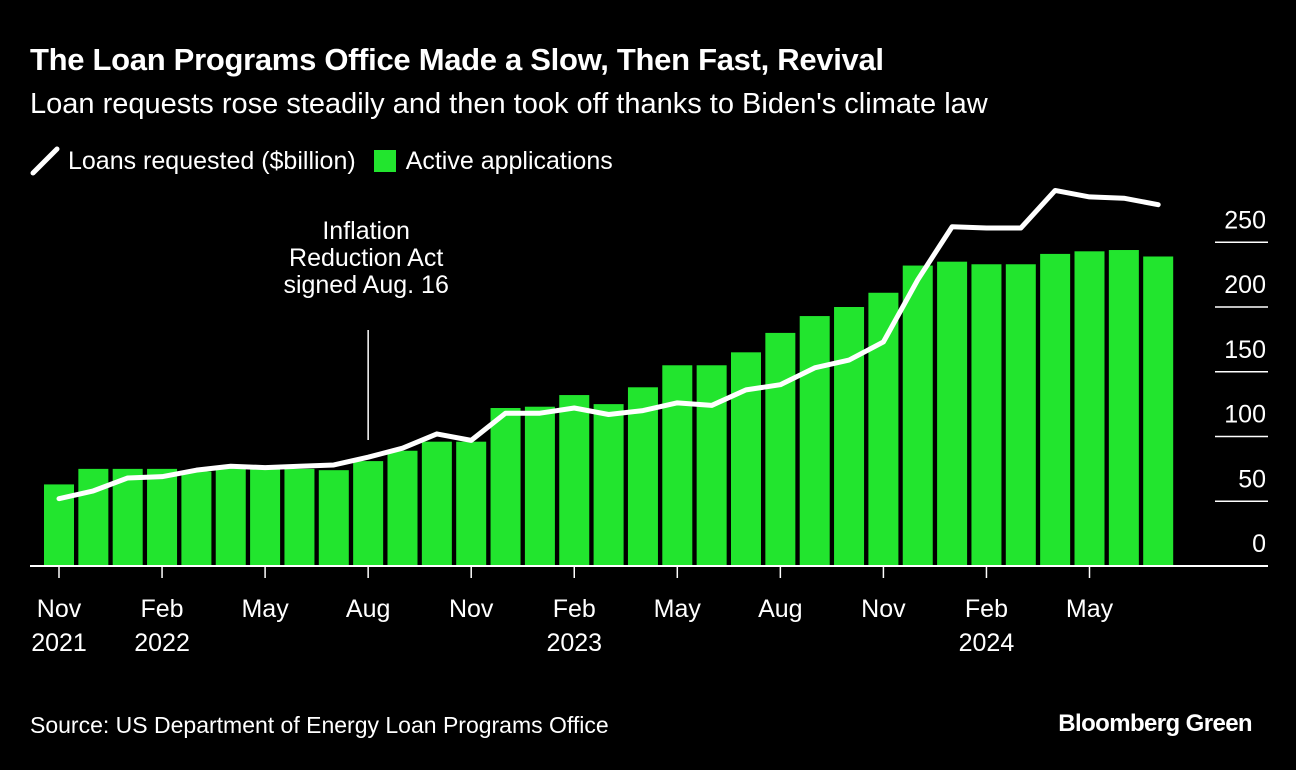 This screenshot has height=770, width=1296. Describe the element at coordinates (1245, 350) in the screenshot. I see `y-tick-label: 150` at that location.